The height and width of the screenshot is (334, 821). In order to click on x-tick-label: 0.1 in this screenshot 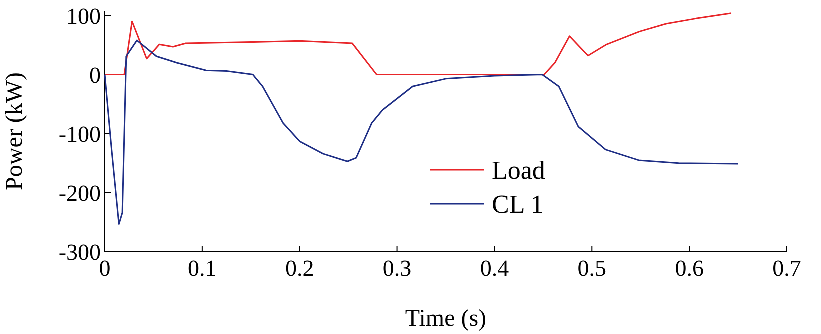, I will do `click(202, 268)`.